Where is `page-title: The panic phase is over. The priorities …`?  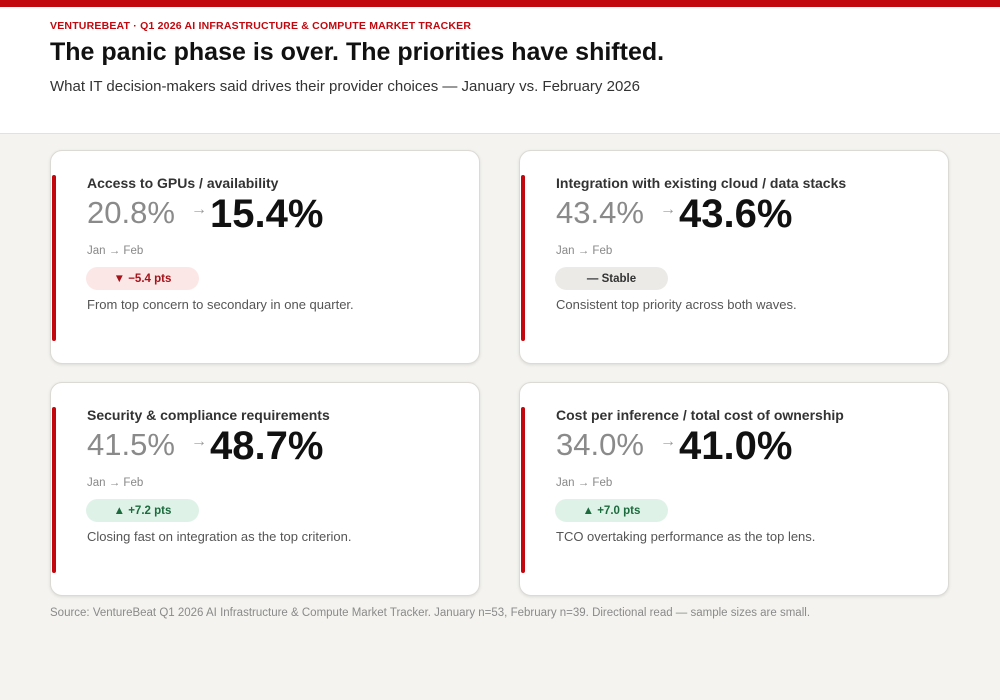 page-title: The panic phase is over. The priorities … is located at coordinates (357, 52).